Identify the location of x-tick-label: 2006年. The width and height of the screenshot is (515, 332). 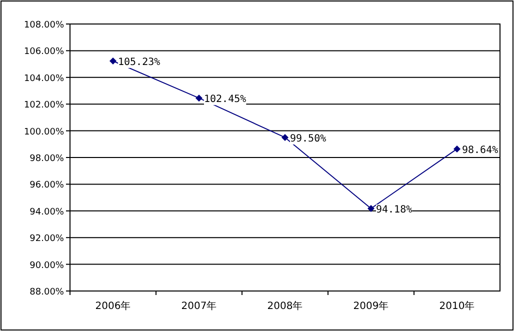
(113, 306).